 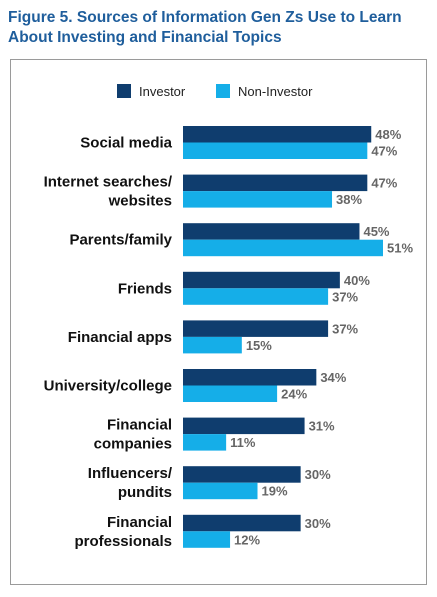 What do you see at coordinates (243, 442) in the screenshot?
I see `value-label-non-investor: 11%` at bounding box center [243, 442].